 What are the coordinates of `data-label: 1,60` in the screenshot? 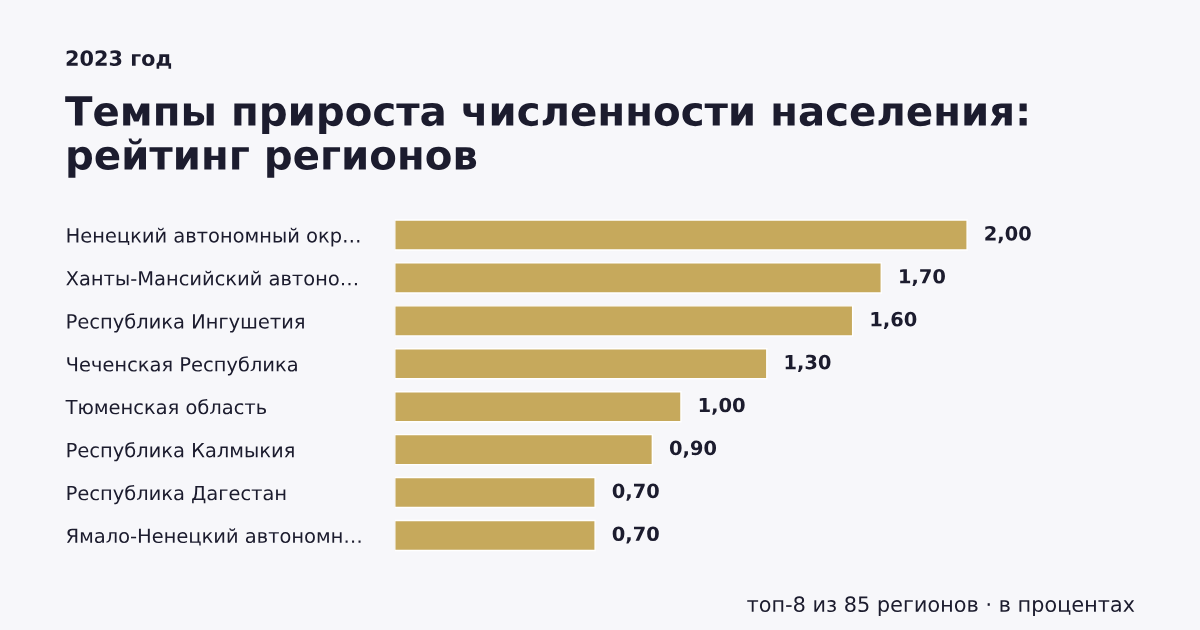 It's located at (894, 320).